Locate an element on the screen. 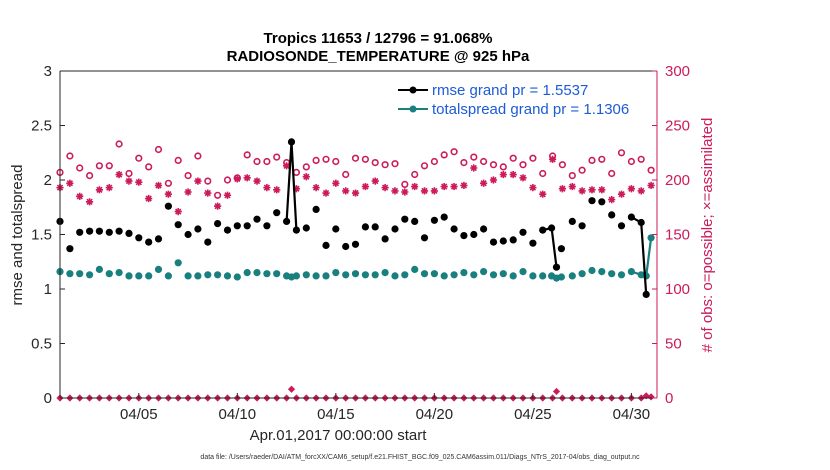  totalspread-series is located at coordinates (355, 258).